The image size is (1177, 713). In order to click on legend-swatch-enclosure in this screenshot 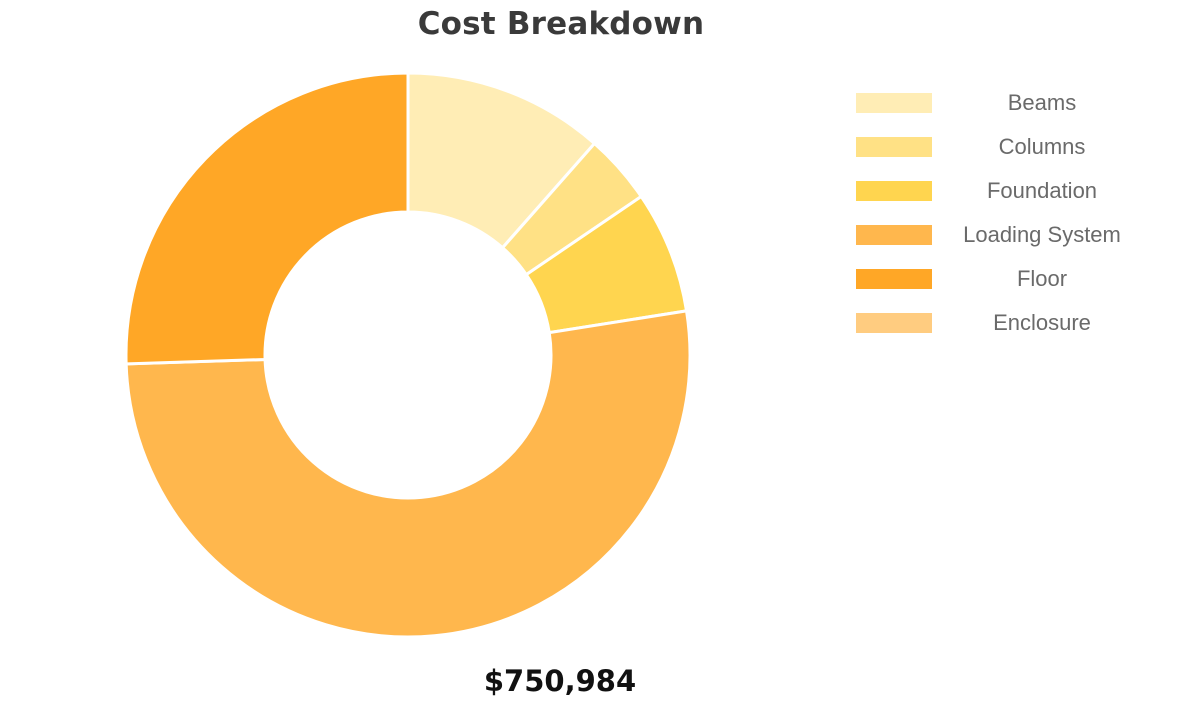, I will do `click(894, 323)`.